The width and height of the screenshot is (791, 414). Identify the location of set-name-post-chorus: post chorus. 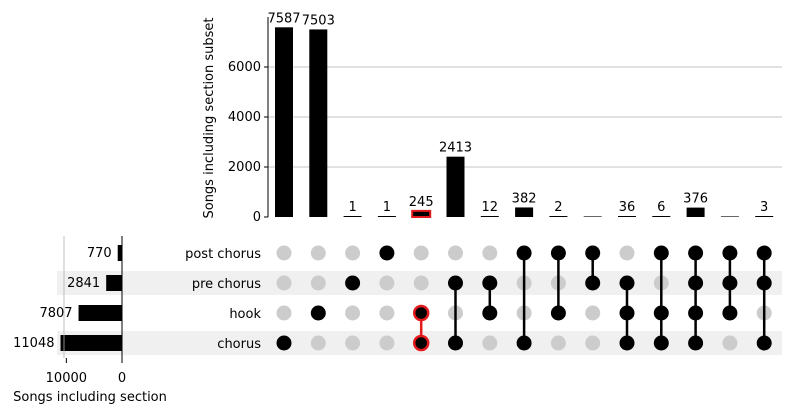
(223, 254).